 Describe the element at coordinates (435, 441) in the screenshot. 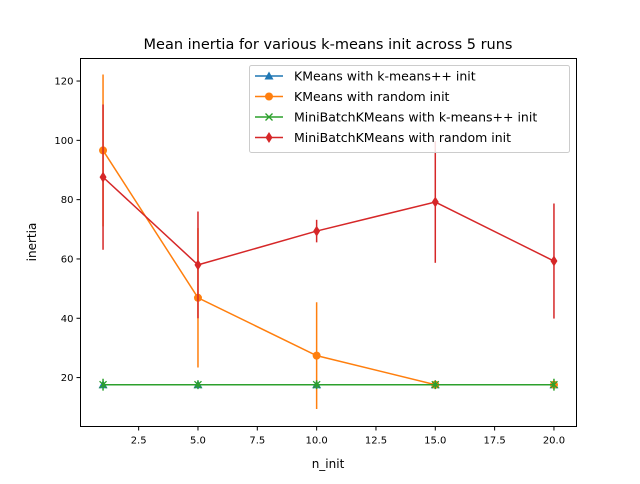

I see `x-tick-label: 15.0` at that location.